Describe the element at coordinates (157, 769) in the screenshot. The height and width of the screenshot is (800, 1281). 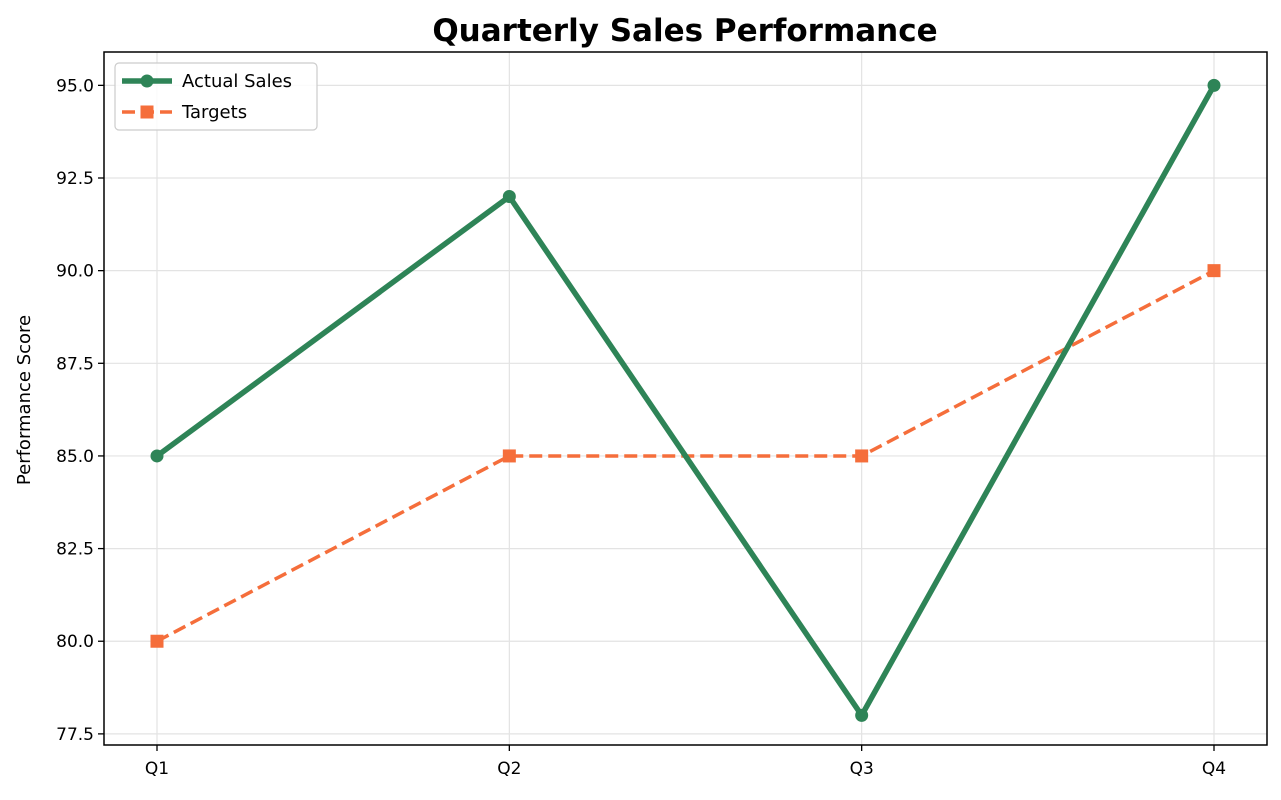
I see `x-tick-label: Q1` at that location.